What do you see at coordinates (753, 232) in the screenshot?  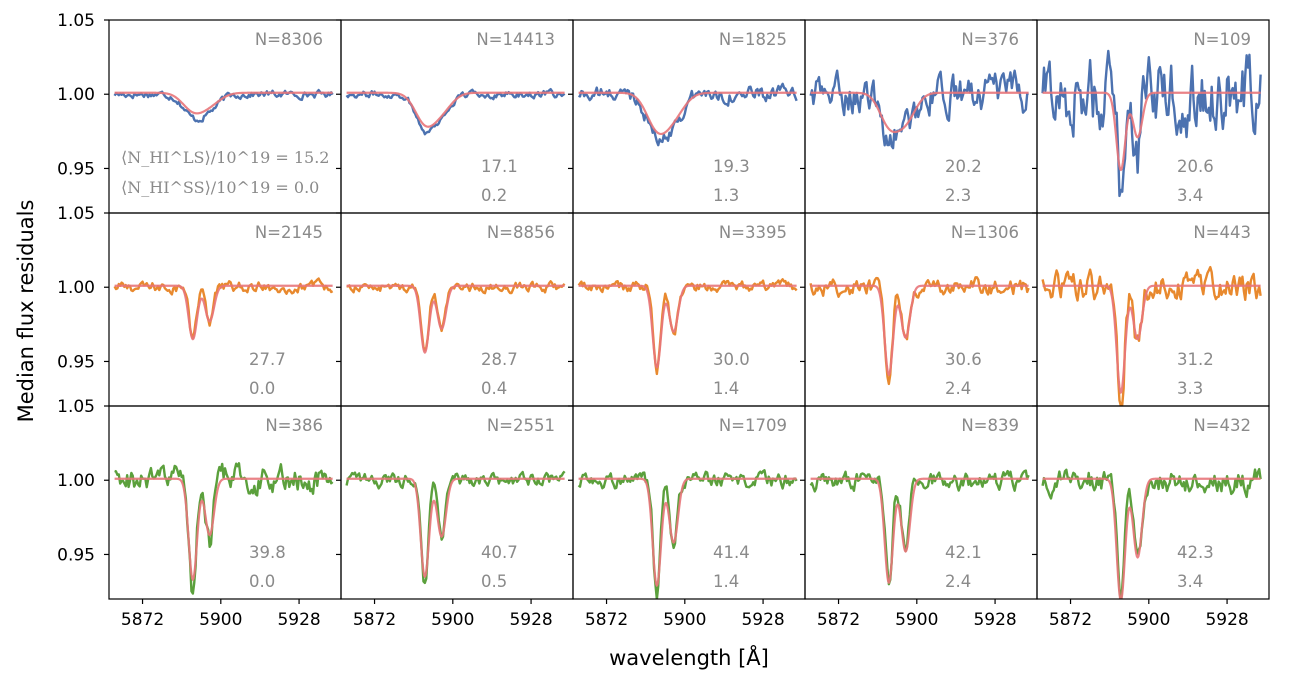 I see `sample-count-label: N=3395` at bounding box center [753, 232].